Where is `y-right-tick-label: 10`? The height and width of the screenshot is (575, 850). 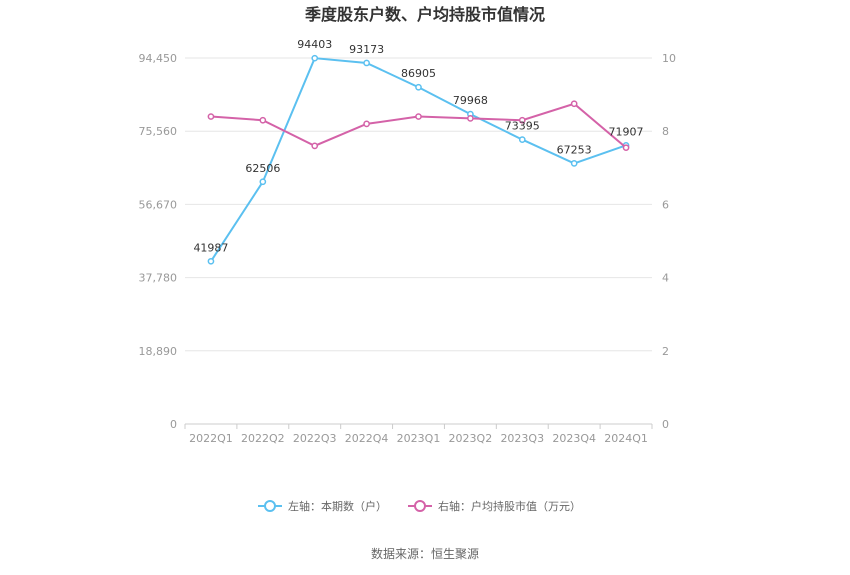 y-right-tick-label: 10 is located at coordinates (669, 58).